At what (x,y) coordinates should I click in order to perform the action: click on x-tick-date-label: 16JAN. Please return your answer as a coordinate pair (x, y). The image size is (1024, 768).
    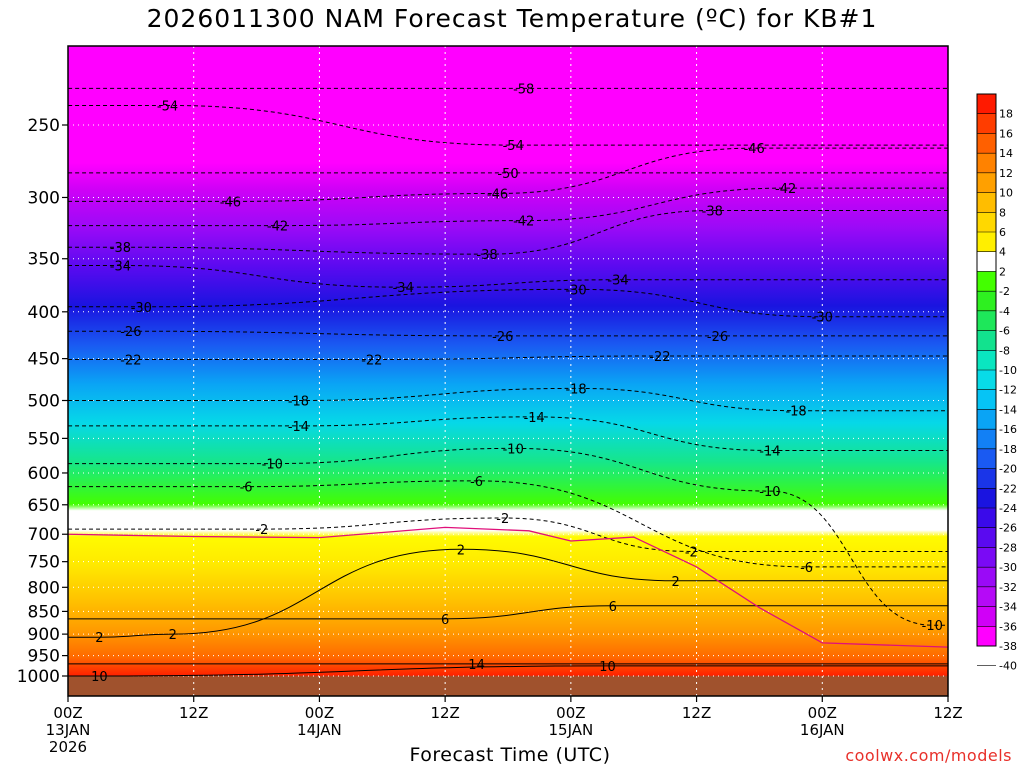
    Looking at the image, I should click on (822, 730).